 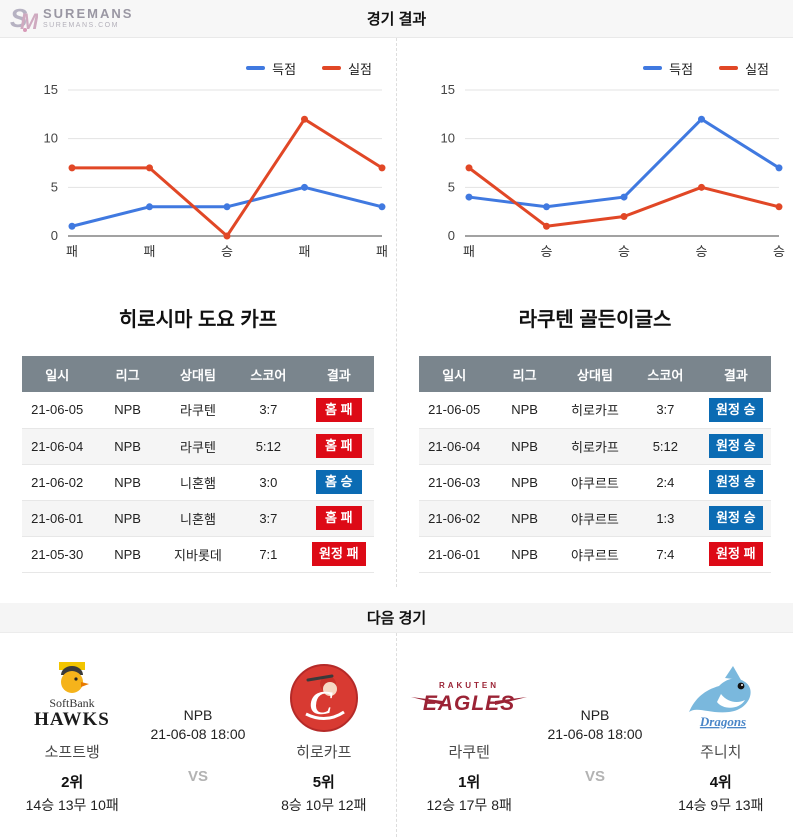 What do you see at coordinates (216, 170) in the screenshot?
I see `line-chart: 0 5 10 15 패 패 승 패 패` at bounding box center [216, 170].